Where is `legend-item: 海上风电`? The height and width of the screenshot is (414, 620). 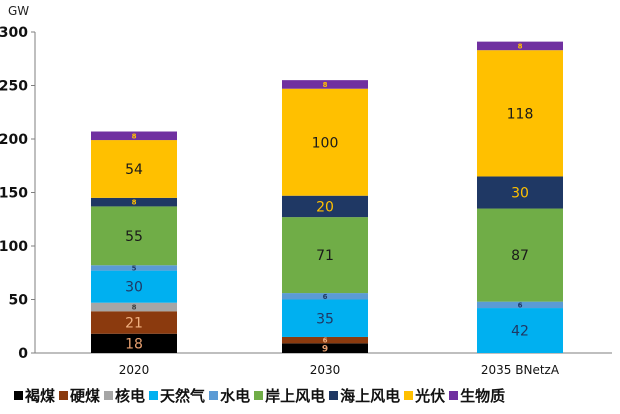 legend-item: 海上风电 is located at coordinates (364, 395).